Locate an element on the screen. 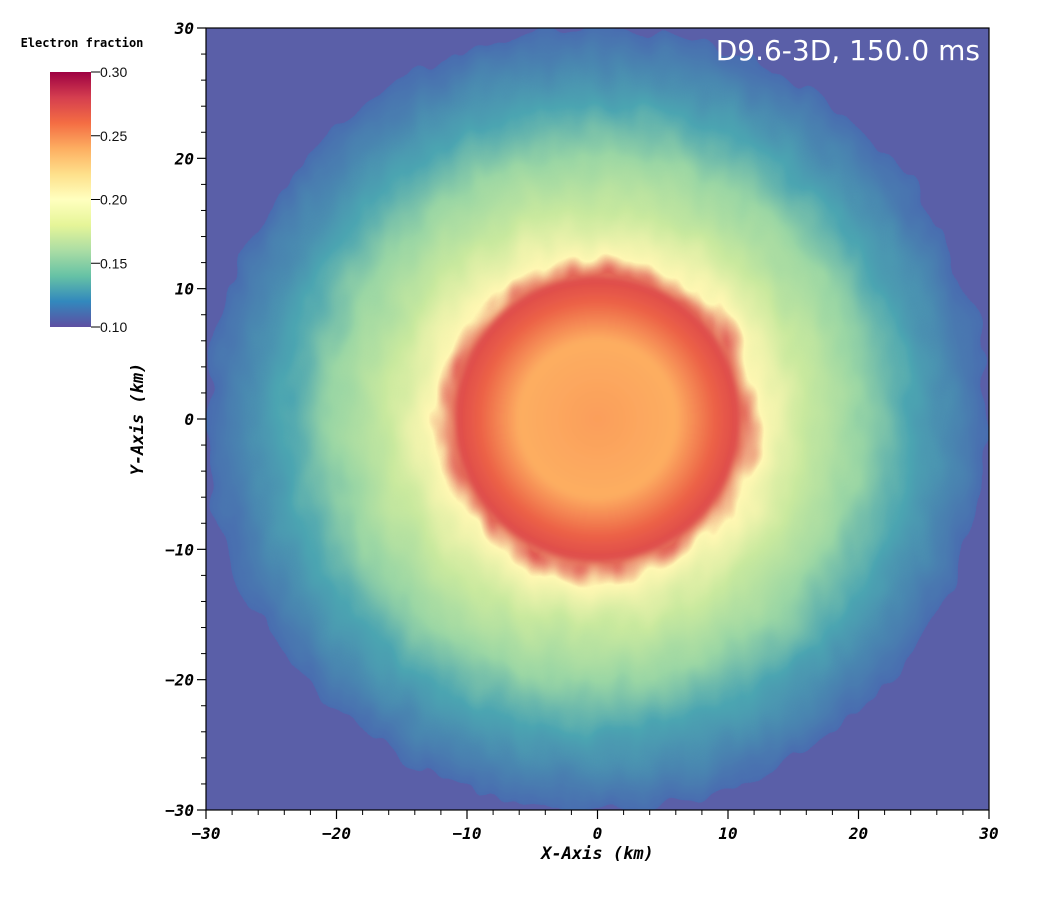 This screenshot has height=910, width=1038. x-tick-label: 0 is located at coordinates (598, 833).